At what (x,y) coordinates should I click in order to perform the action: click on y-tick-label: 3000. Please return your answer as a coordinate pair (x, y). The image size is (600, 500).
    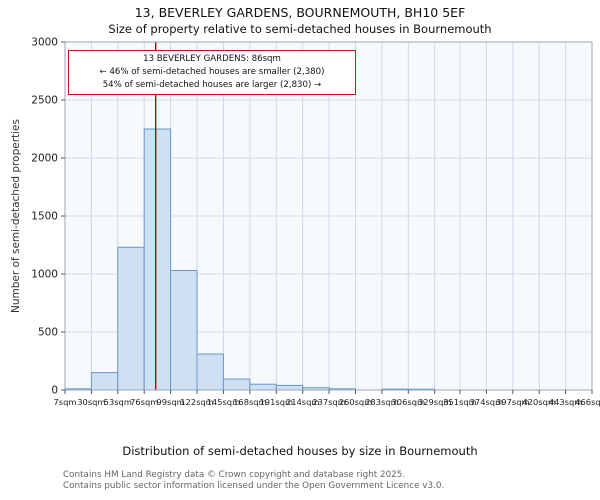
    Looking at the image, I should click on (44, 43).